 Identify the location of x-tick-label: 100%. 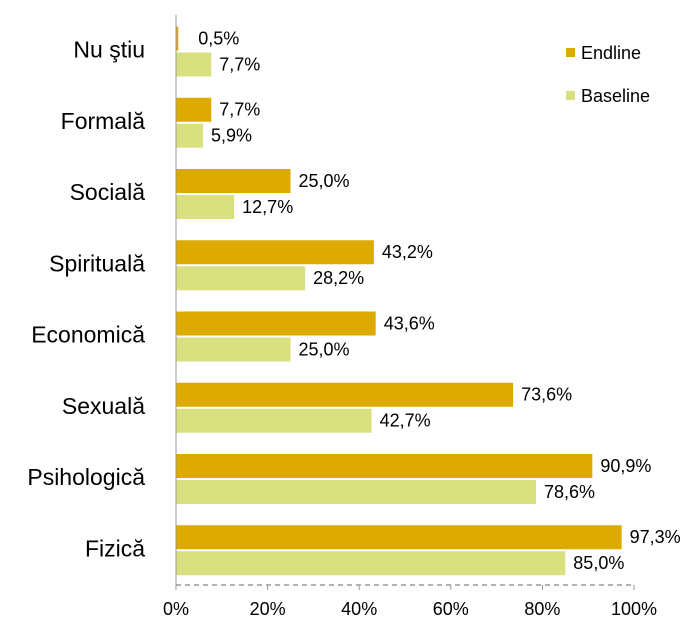
(634, 609).